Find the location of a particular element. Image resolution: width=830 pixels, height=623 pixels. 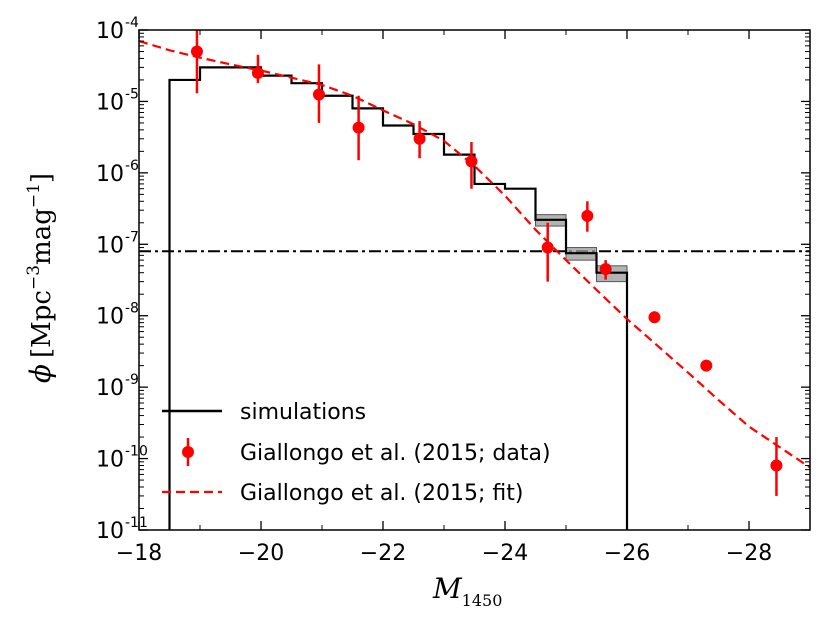

y-axis-mag-exp: −1 is located at coordinates (34, 195).